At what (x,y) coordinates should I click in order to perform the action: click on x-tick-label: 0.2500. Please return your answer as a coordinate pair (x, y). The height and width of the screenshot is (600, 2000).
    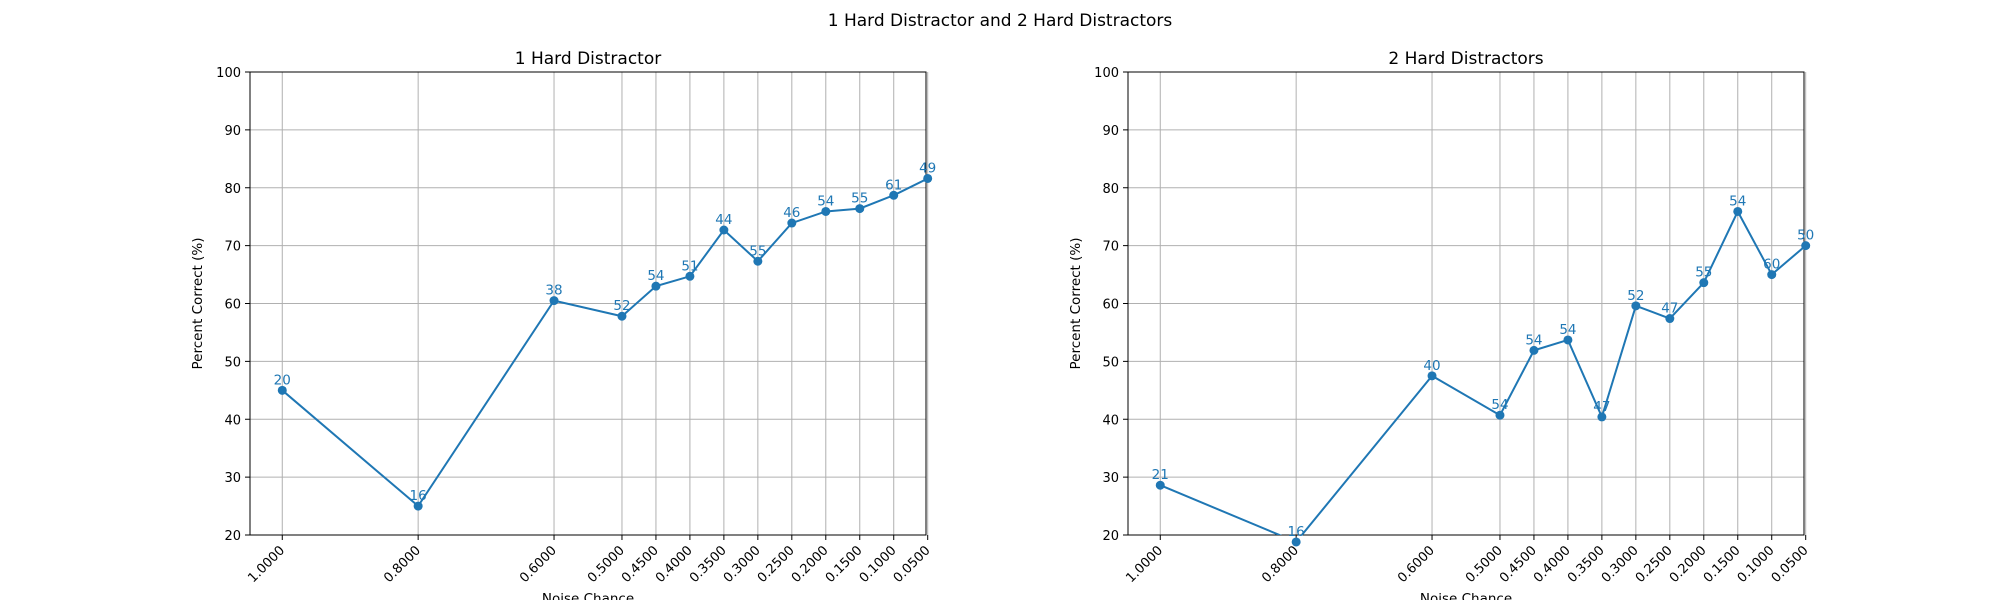
    Looking at the image, I should click on (1654, 564).